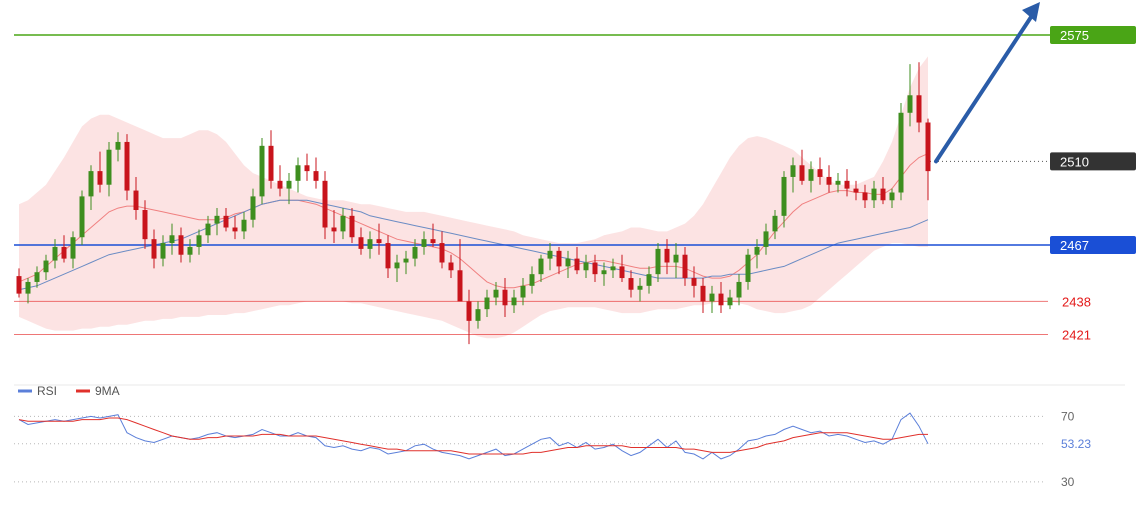 The image size is (1140, 505). Describe the element at coordinates (1076, 444) in the screenshot. I see `rsi-current-value-label: 53.23` at that location.